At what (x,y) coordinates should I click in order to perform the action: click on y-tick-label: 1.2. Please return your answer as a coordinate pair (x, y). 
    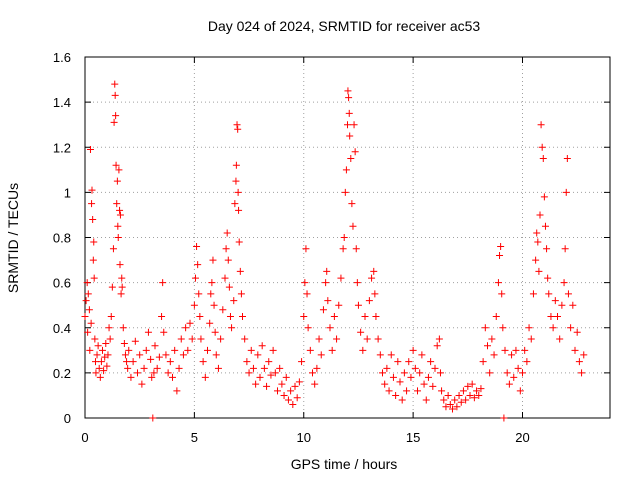
    Looking at the image, I should click on (62, 147).